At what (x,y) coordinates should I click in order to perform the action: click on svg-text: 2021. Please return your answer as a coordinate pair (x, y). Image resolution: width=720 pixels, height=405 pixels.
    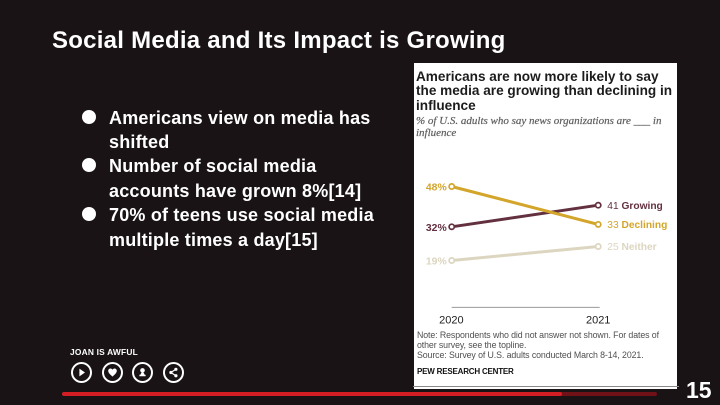
    Looking at the image, I should click on (598, 320).